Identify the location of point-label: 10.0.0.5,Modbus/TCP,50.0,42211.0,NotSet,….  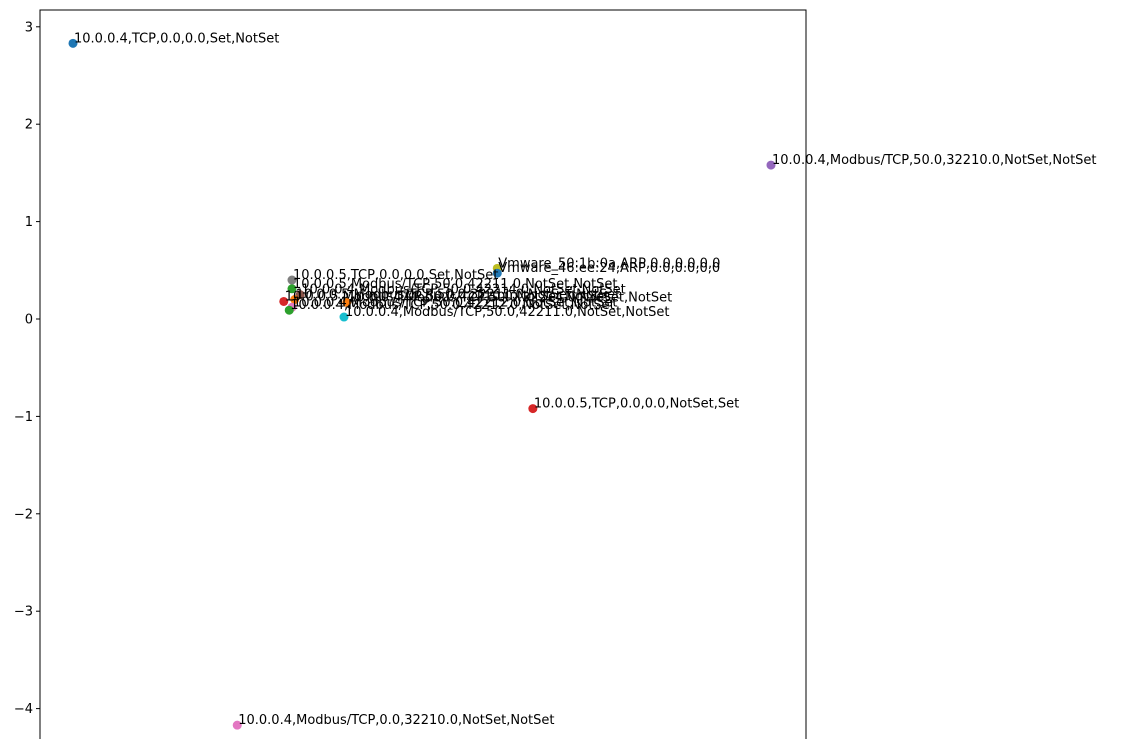
(455, 284).